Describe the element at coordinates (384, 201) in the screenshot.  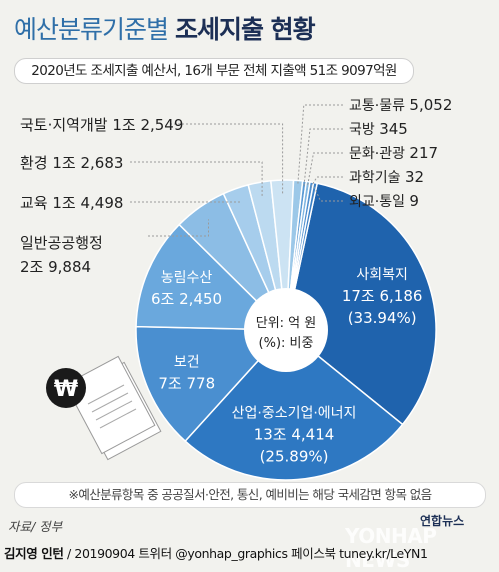
I see `slice-label-13: 외교·통일 9` at that location.